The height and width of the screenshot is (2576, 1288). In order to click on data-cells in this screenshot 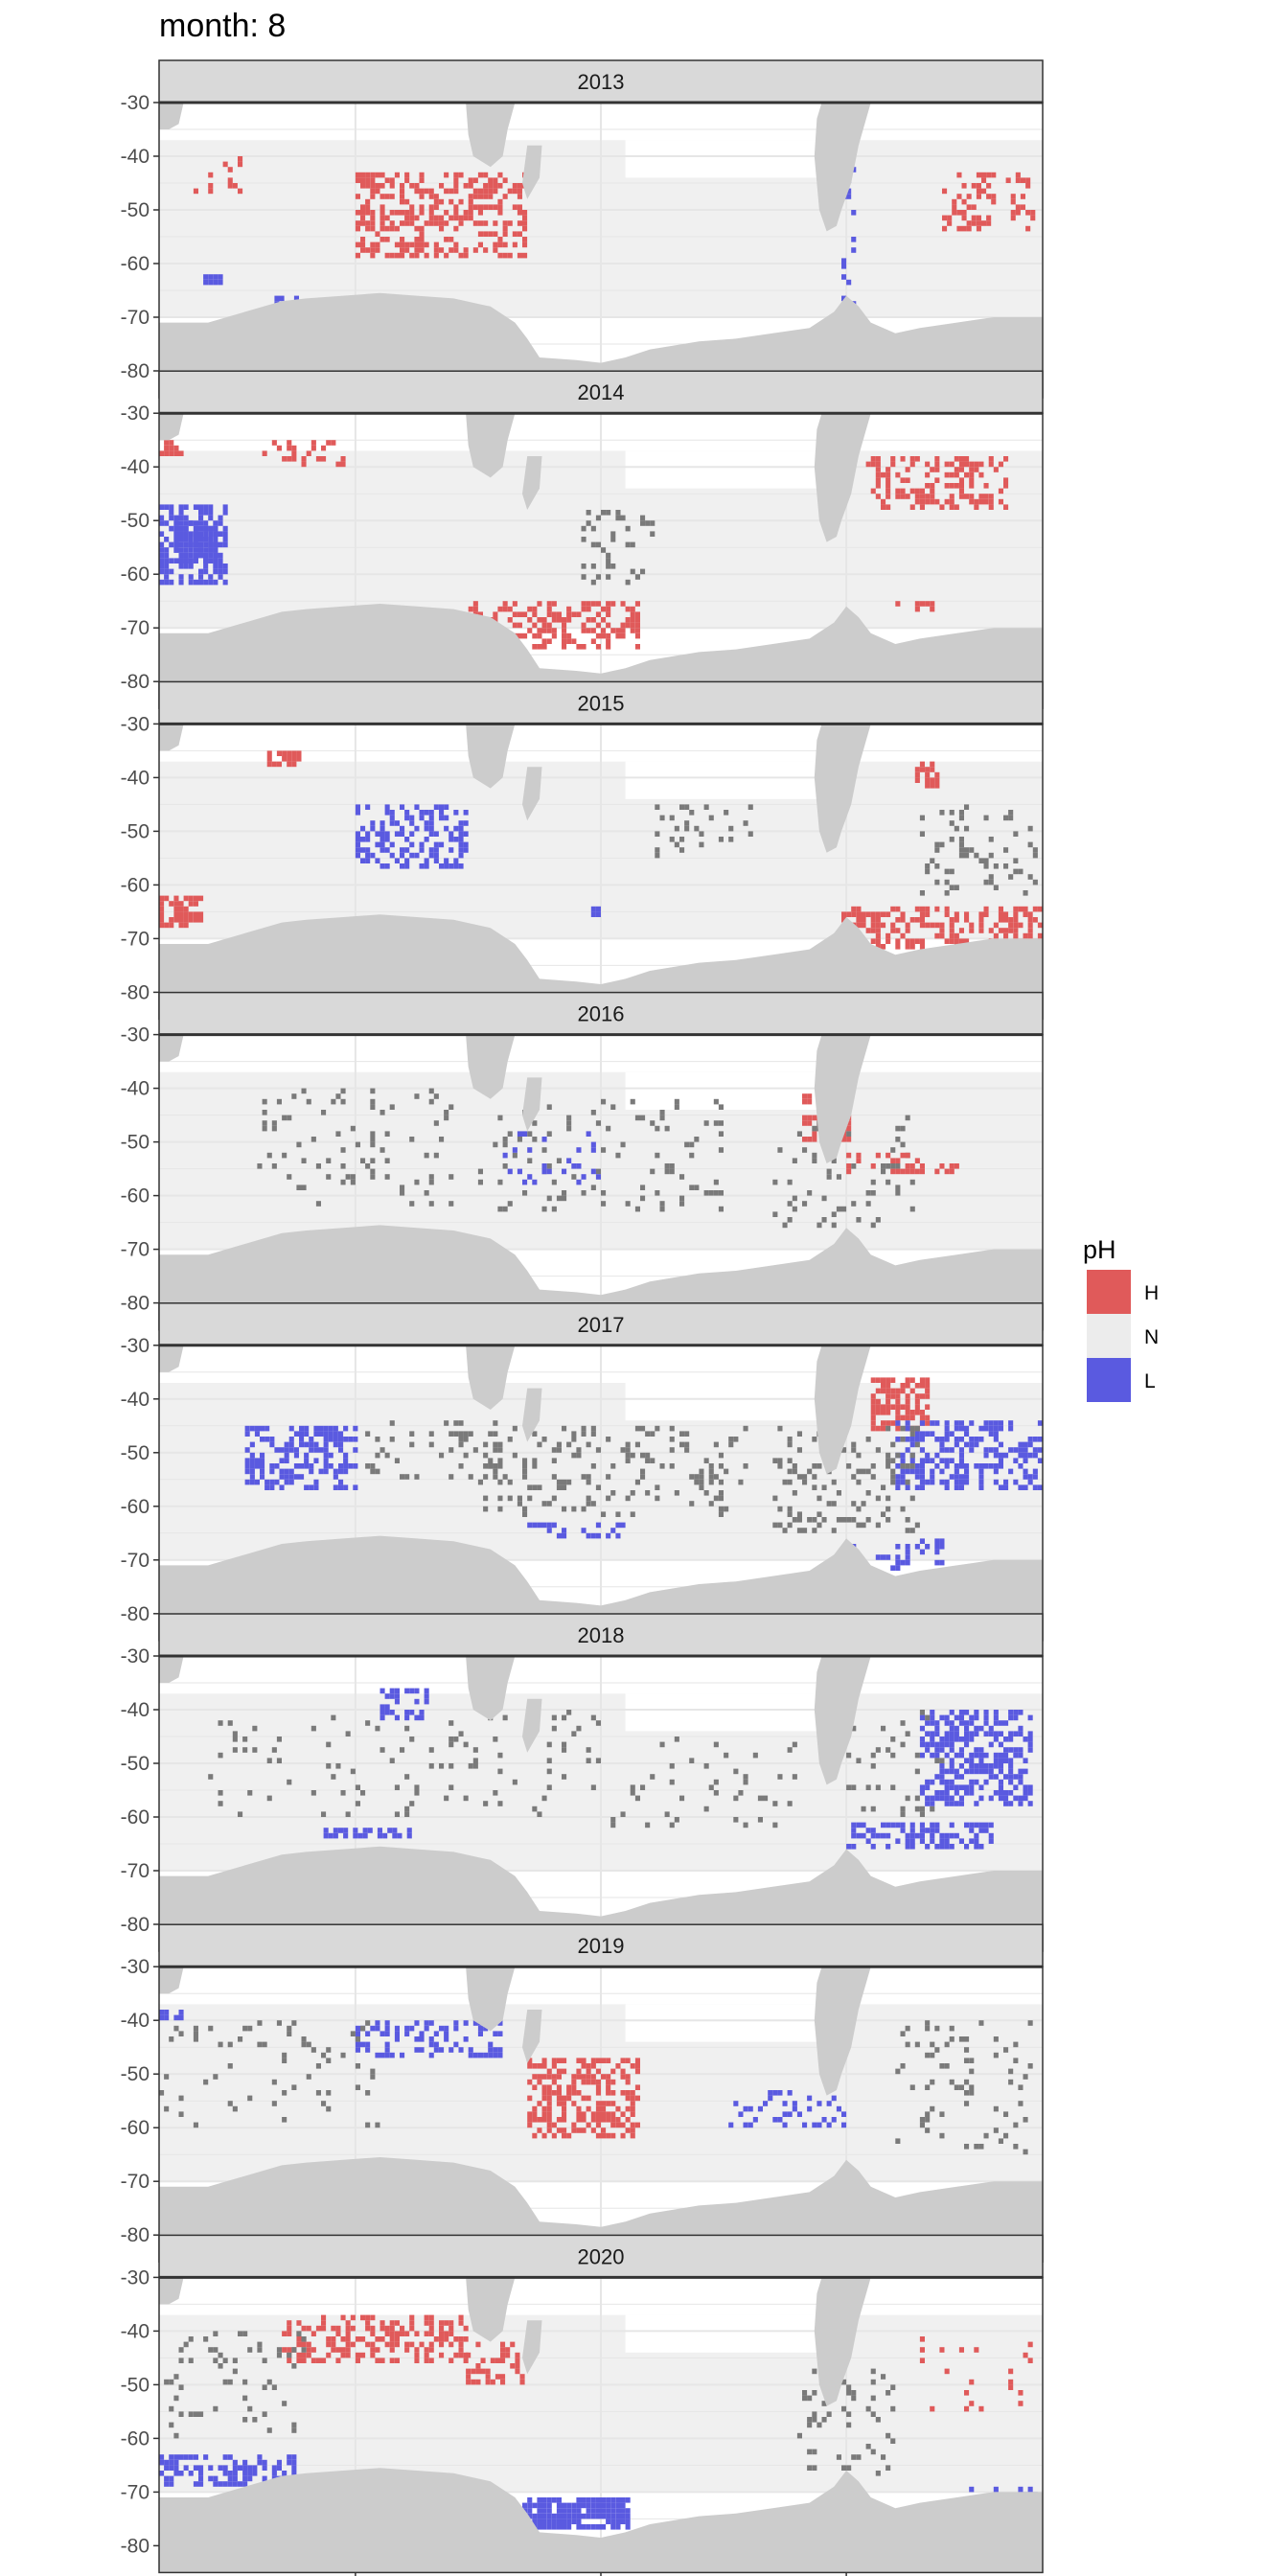, I will do `click(584, 545)`.